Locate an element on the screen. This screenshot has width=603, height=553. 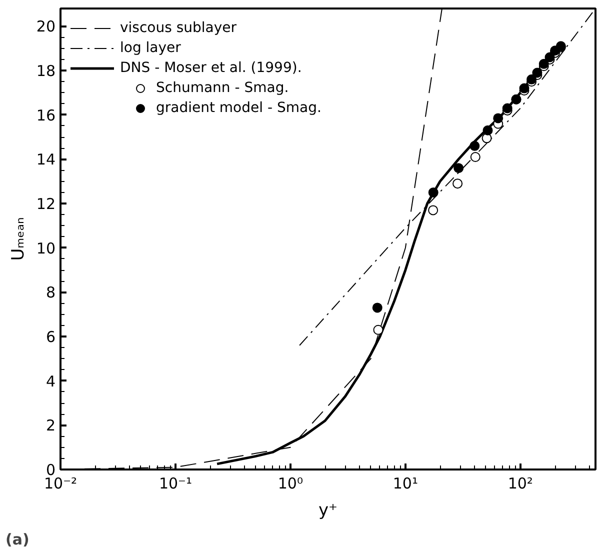
y-tick-label: 2 is located at coordinates (51, 425).